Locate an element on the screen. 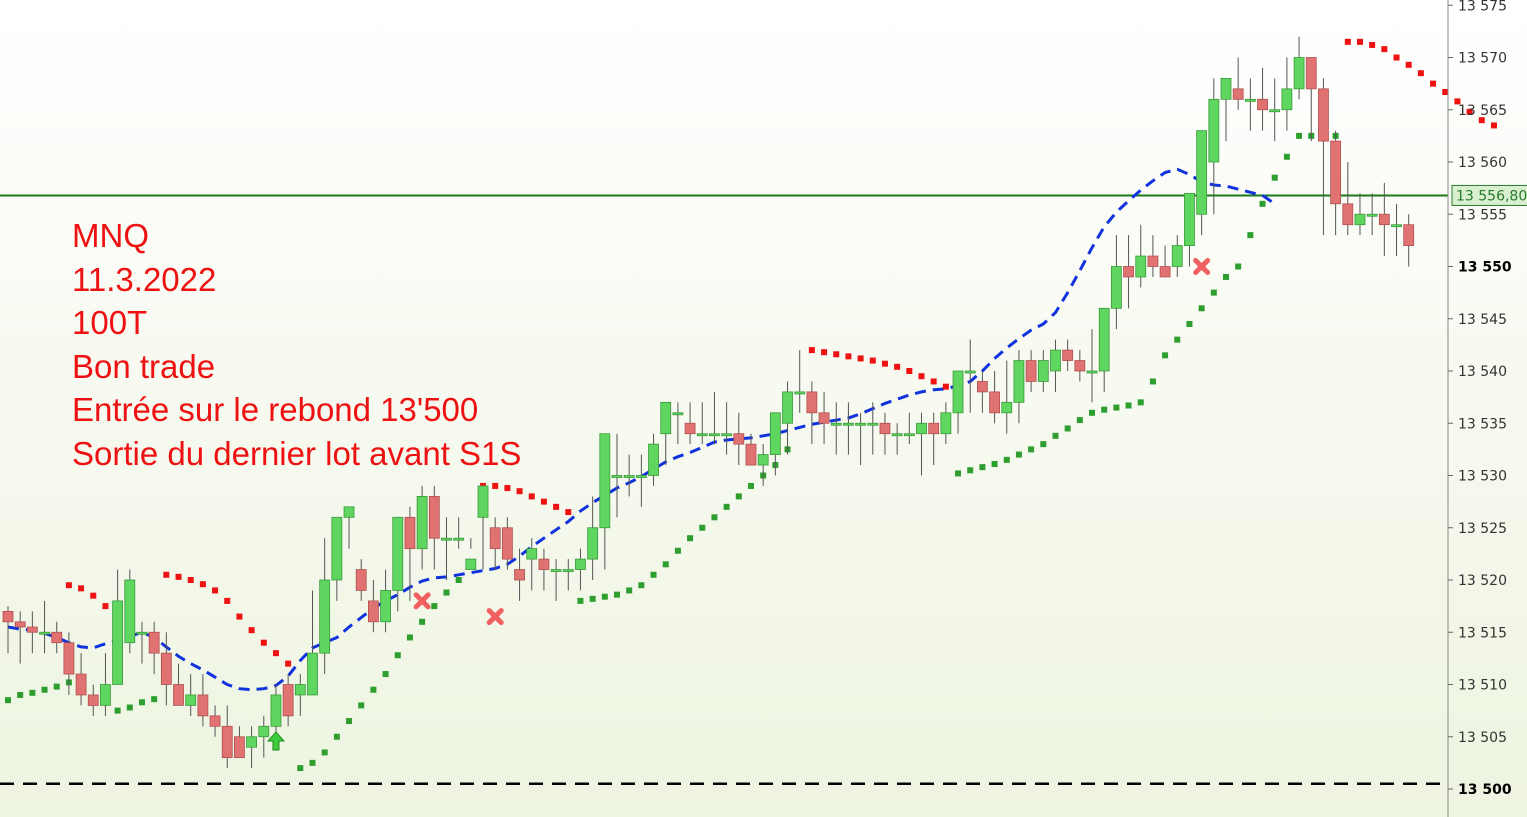  annotation-verdict: Bon trade is located at coordinates (144, 366).